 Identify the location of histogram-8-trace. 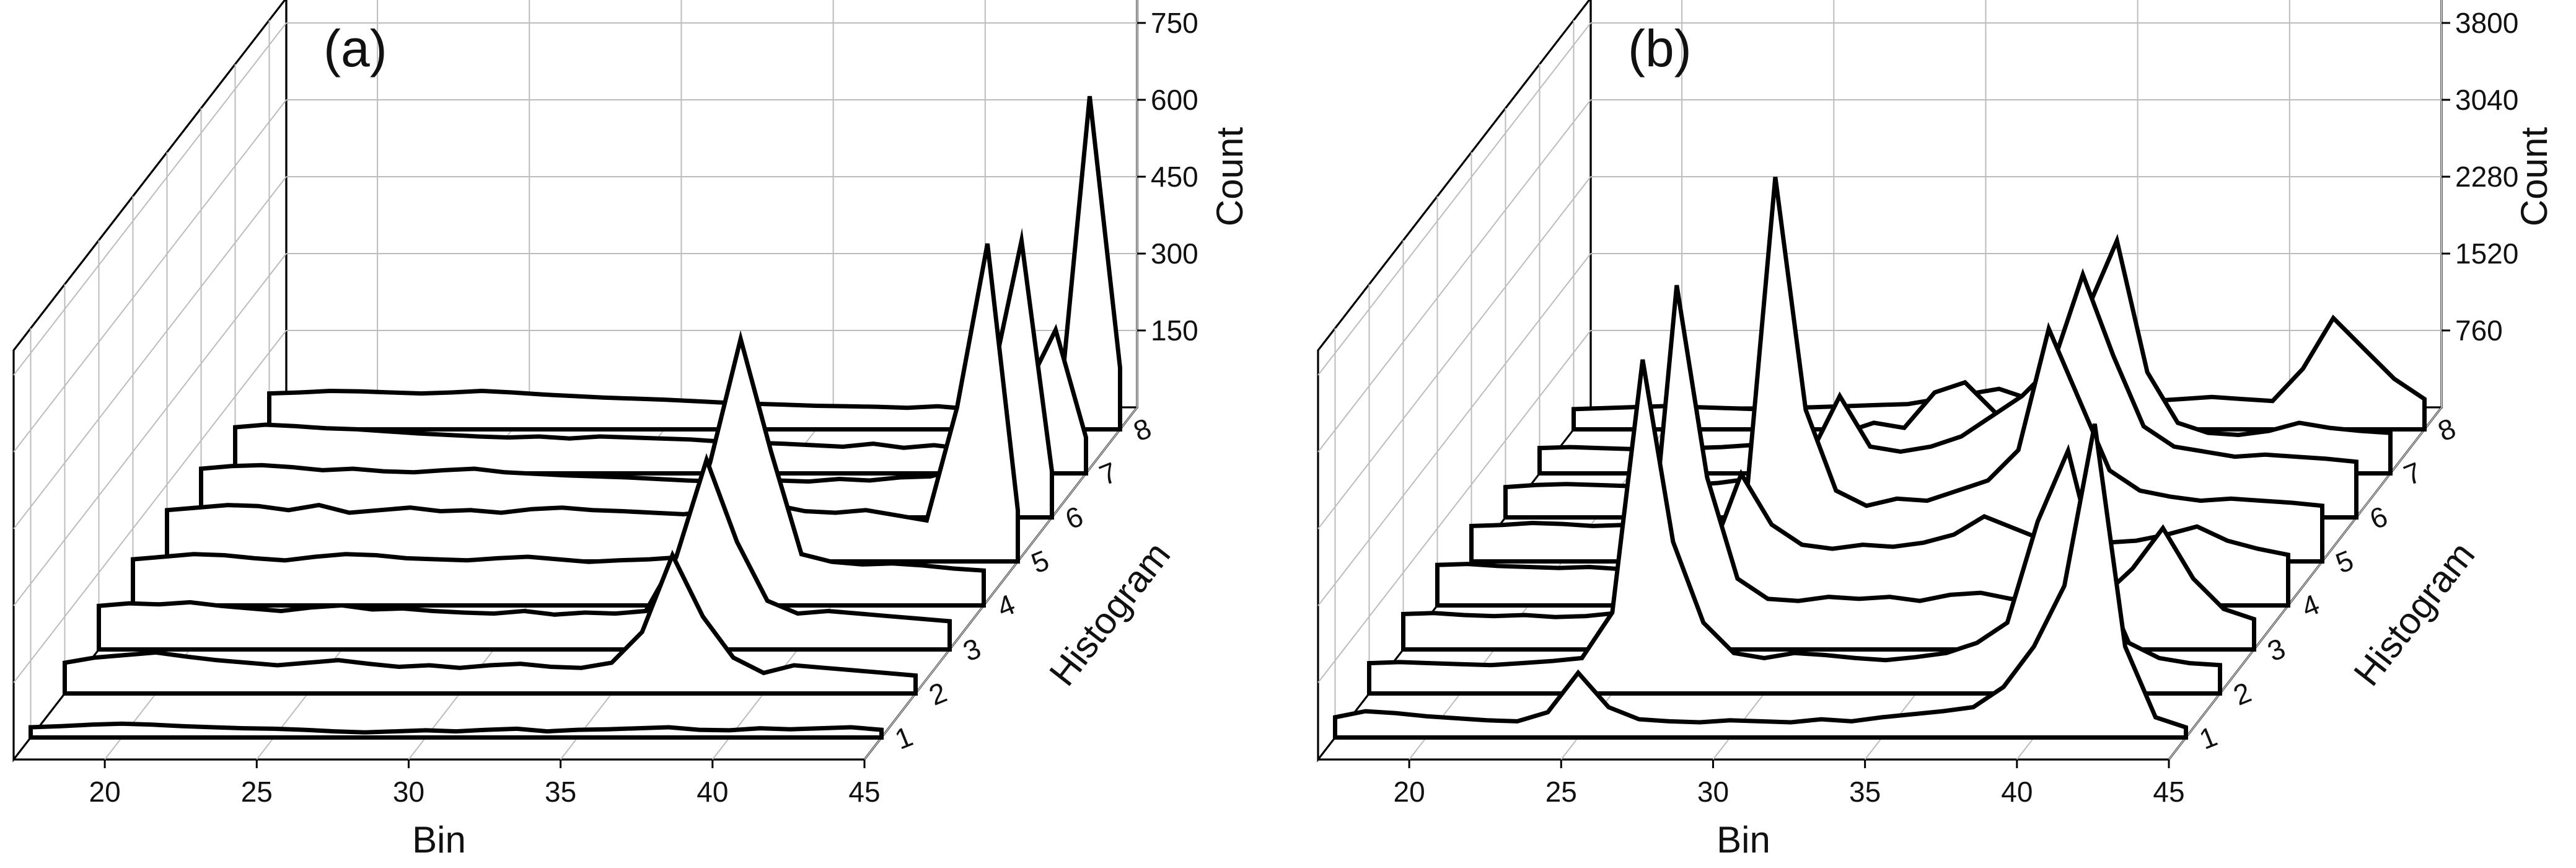
(2000, 373).